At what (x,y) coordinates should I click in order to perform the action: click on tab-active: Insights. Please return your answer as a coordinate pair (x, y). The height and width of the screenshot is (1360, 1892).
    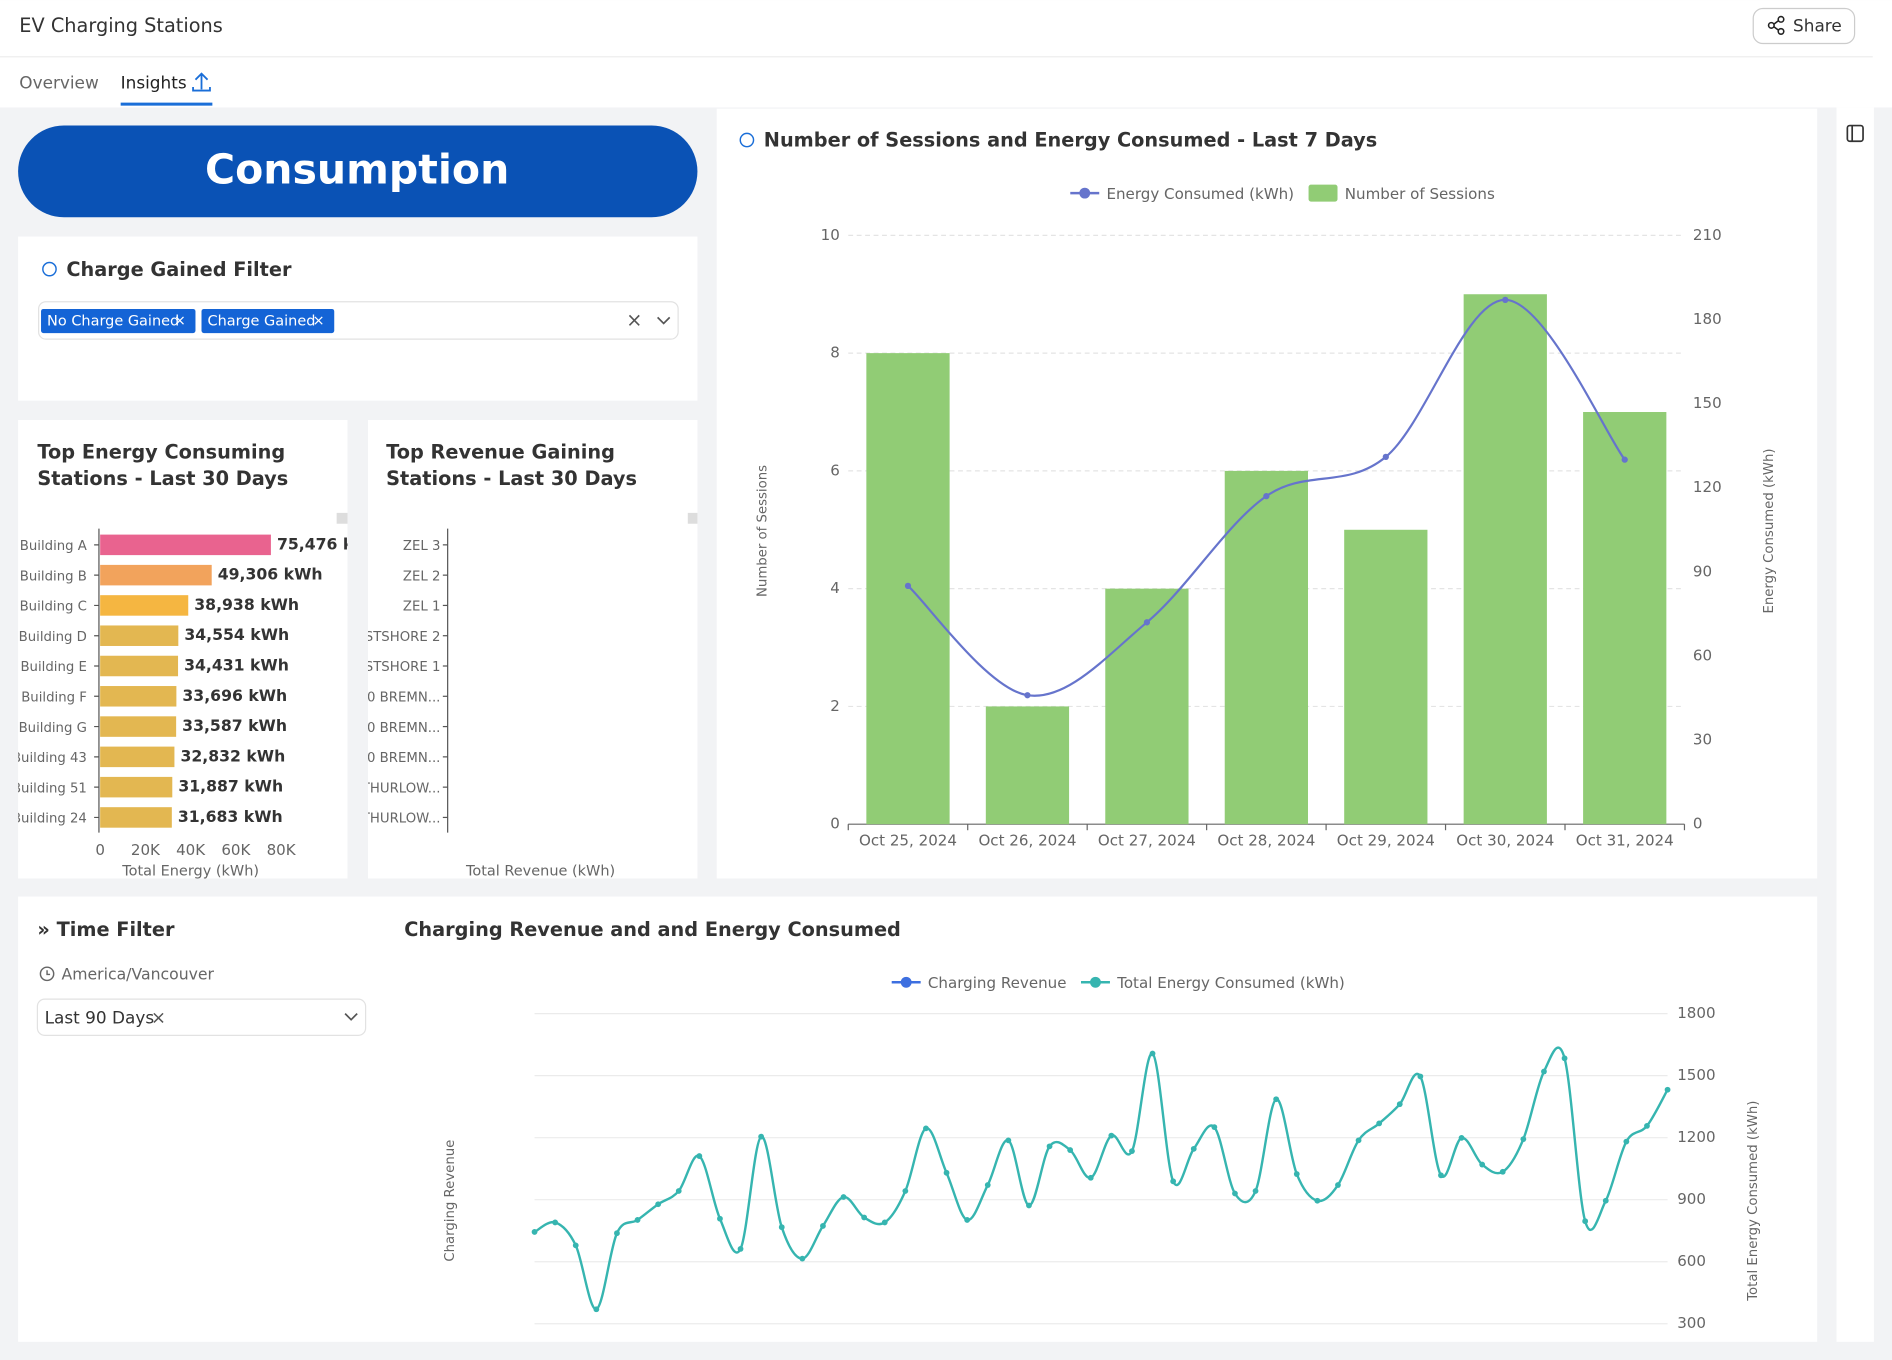
    Looking at the image, I should click on (154, 82).